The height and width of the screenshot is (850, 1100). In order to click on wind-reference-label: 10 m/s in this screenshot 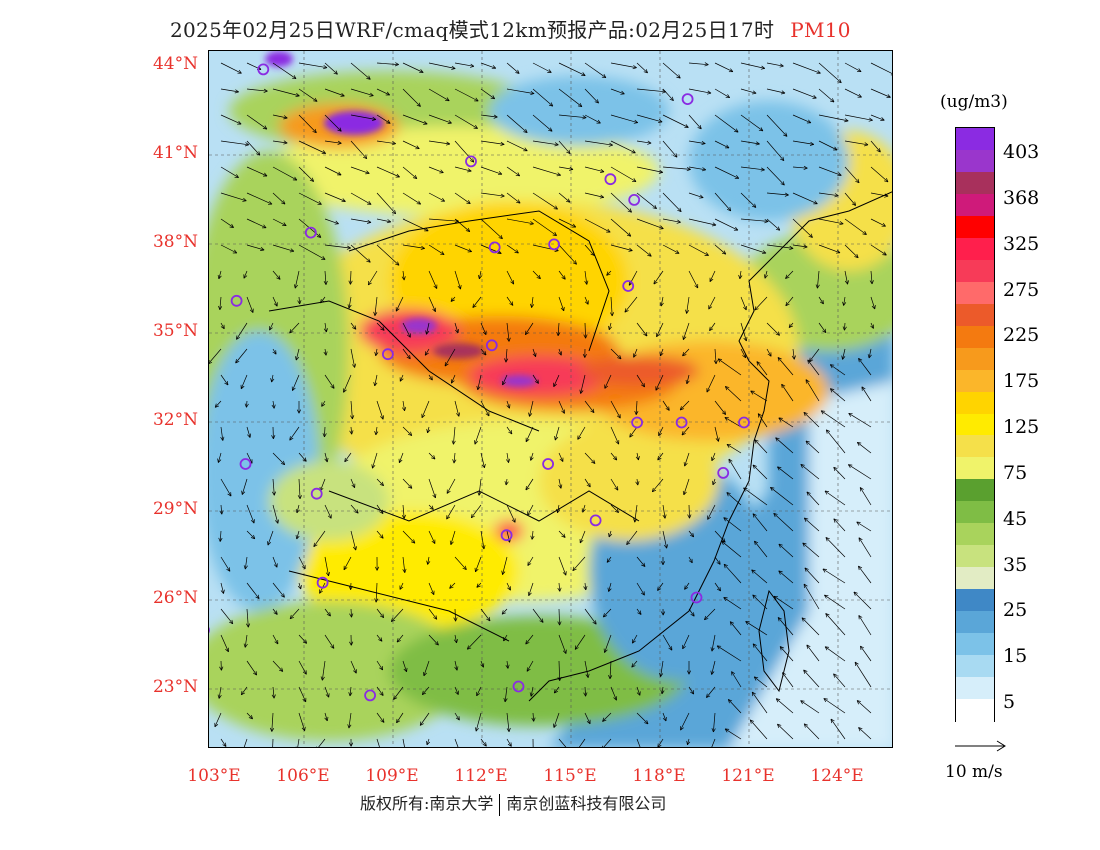, I will do `click(974, 772)`.